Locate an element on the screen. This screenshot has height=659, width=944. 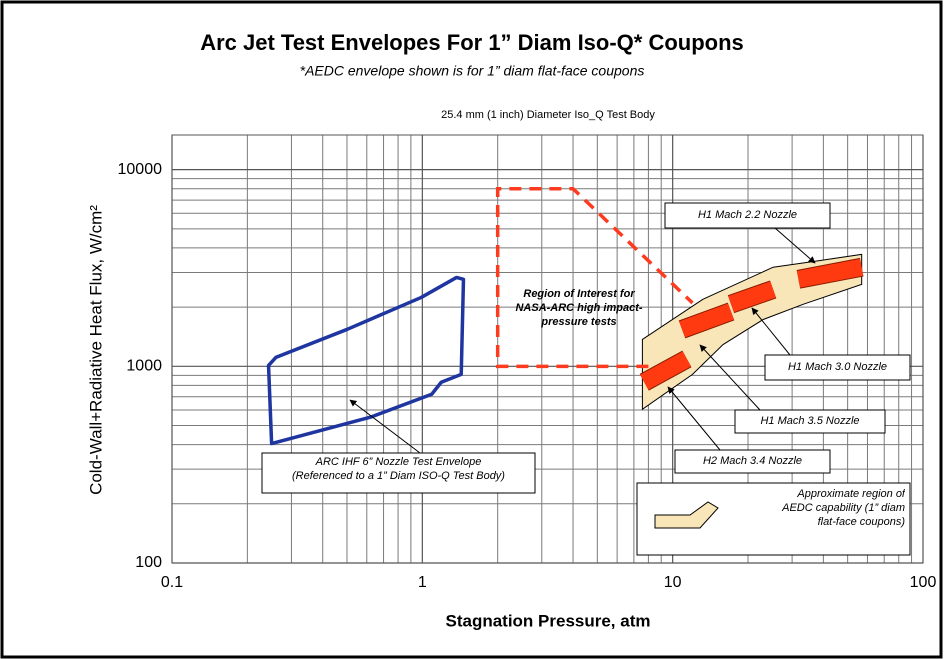
x-tick-label: 1 is located at coordinates (422, 582).